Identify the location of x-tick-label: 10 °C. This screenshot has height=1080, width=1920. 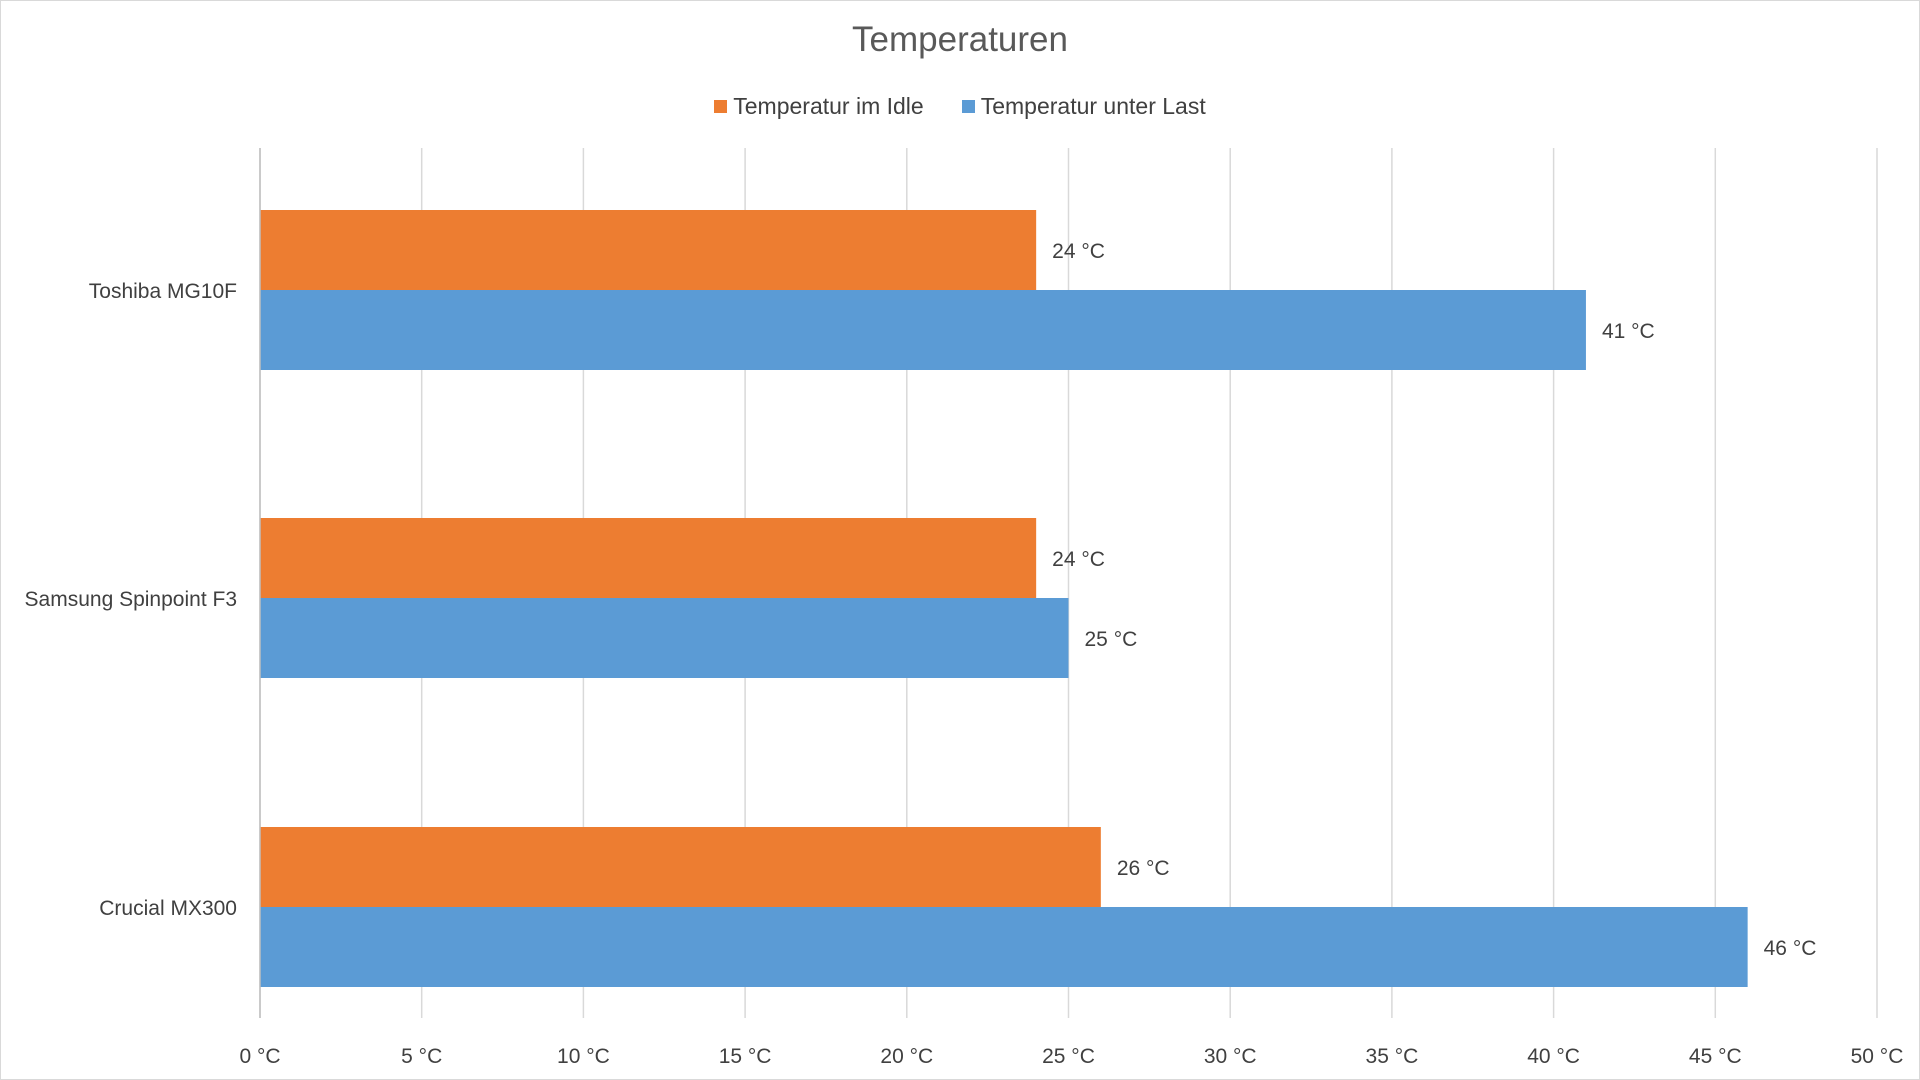
(583, 1056).